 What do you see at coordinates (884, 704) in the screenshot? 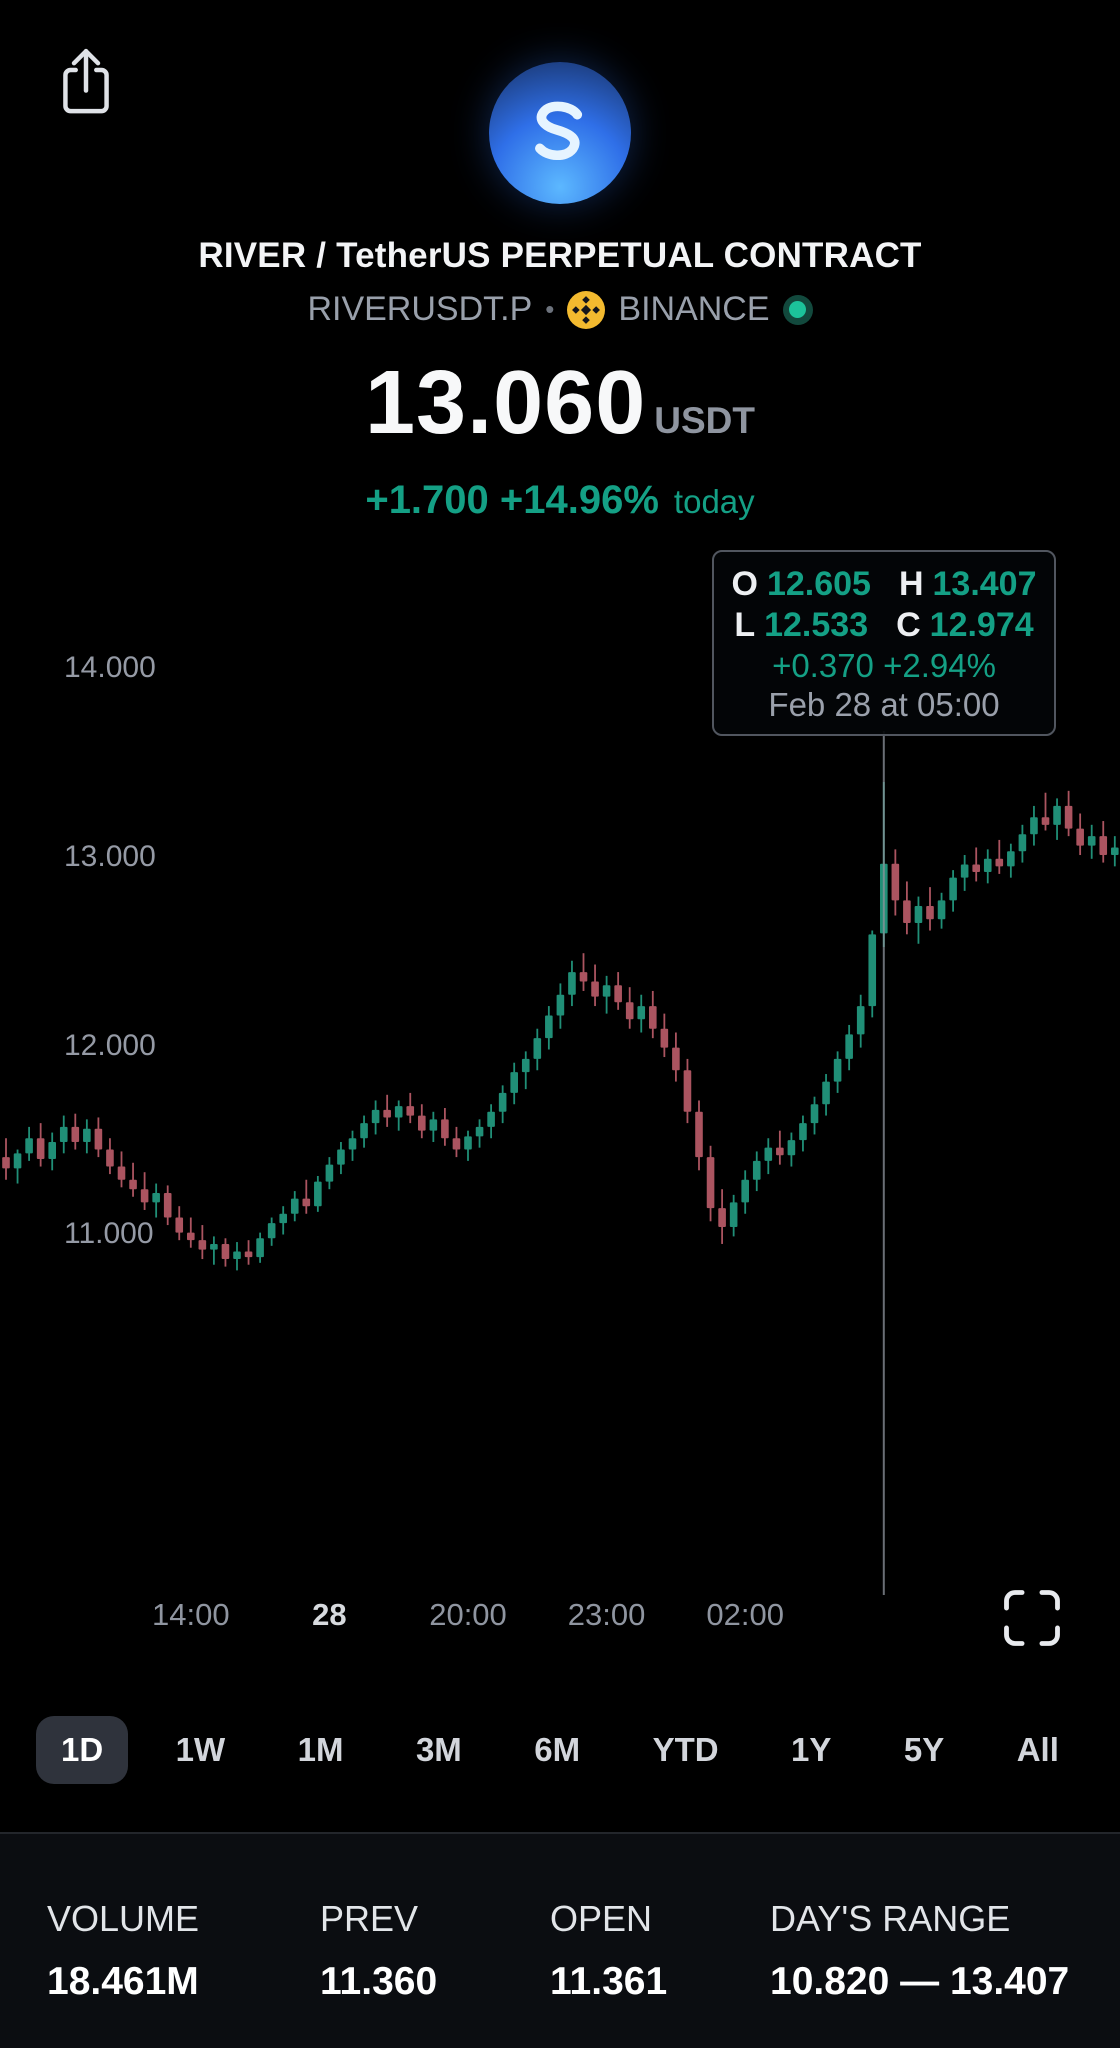
I see `tooltip-date: Feb 28 at 05:00` at bounding box center [884, 704].